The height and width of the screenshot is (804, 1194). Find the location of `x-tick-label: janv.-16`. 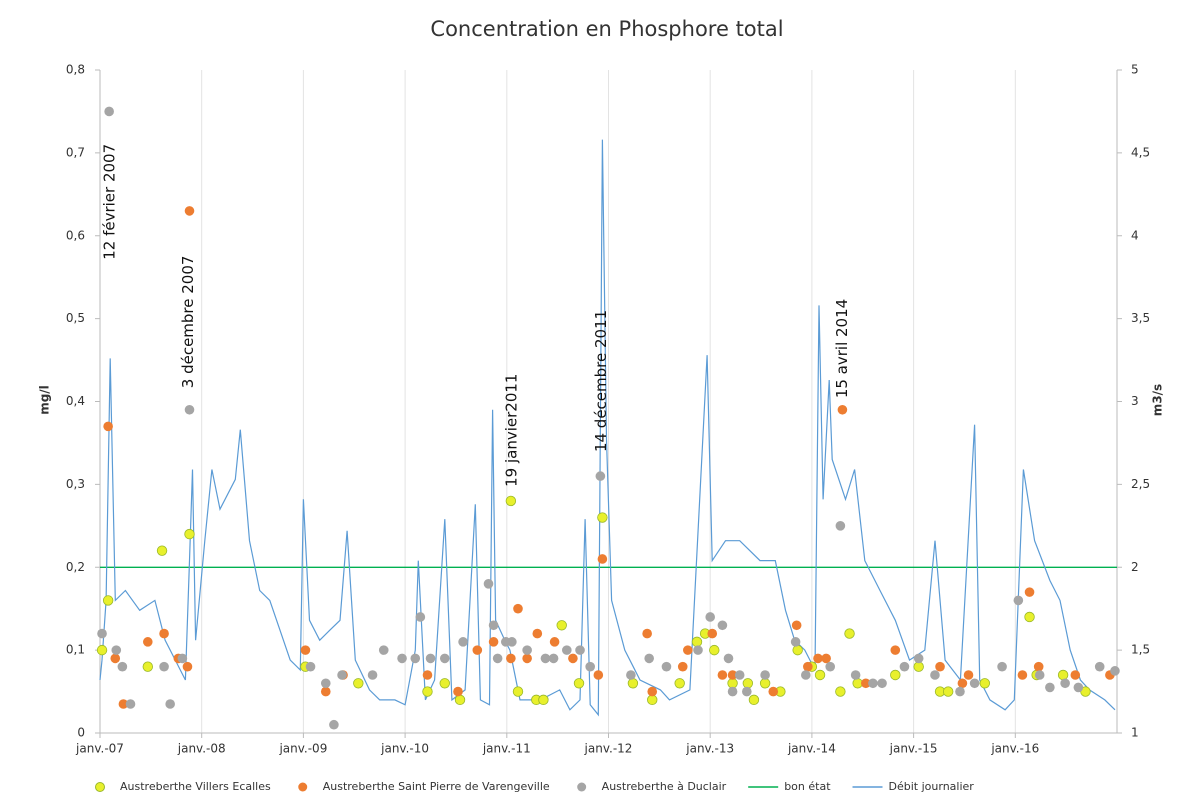

x-tick-label: janv.-16 is located at coordinates (1014, 749).